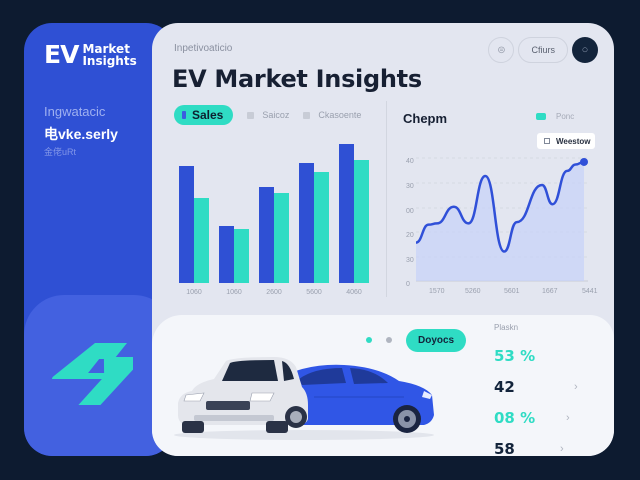 The image size is (640, 480). What do you see at coordinates (565, 116) in the screenshot?
I see `legend-label: Ponc` at bounding box center [565, 116].